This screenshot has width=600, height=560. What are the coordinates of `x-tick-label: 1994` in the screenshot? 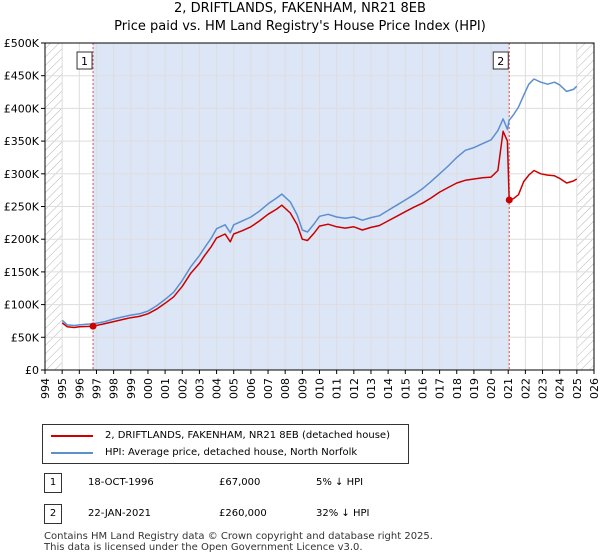 It's located at (45, 389).